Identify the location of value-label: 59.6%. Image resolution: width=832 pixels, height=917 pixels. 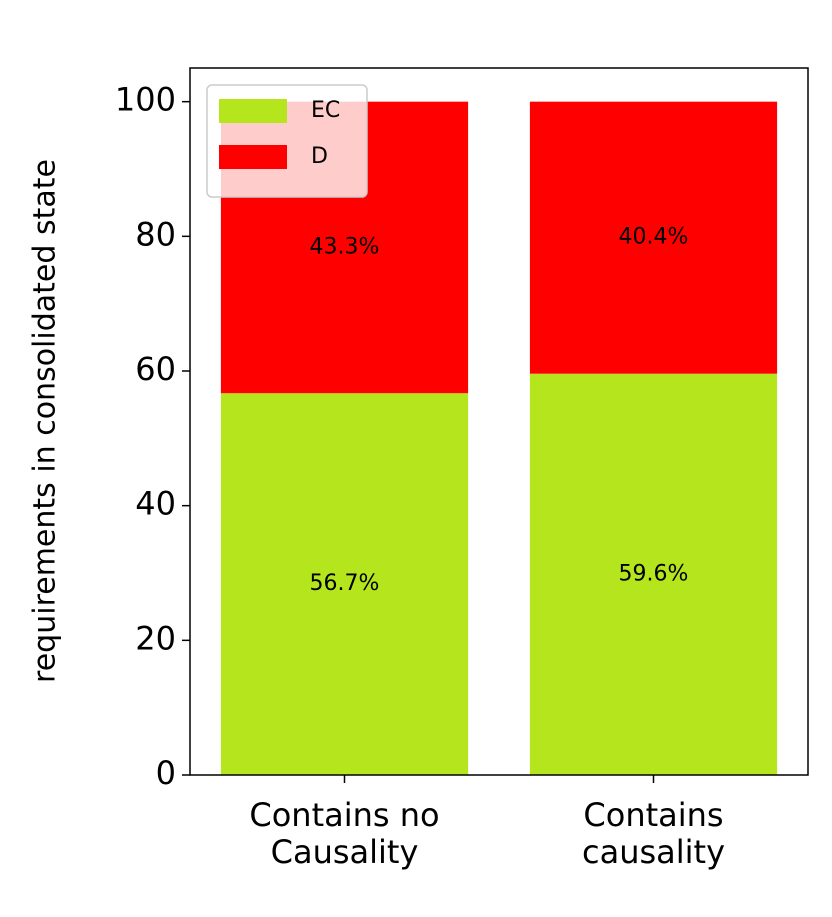
(654, 573).